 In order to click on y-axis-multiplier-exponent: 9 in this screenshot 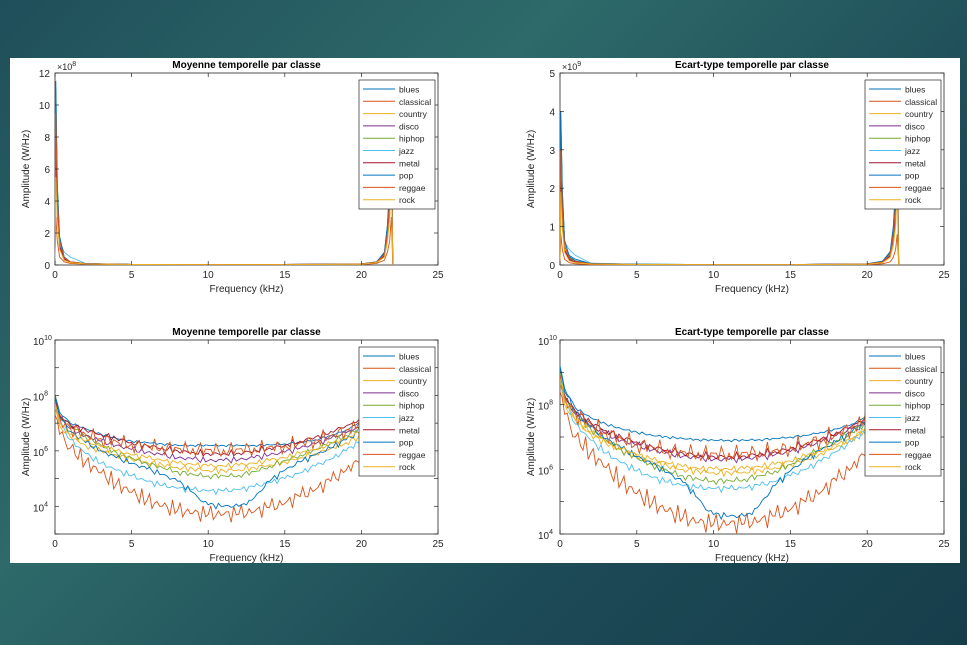, I will do `click(579, 64)`.